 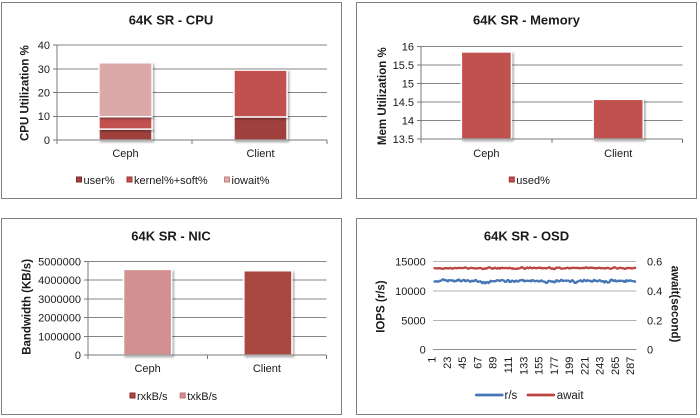 What do you see at coordinates (383, 96) in the screenshot?
I see `svg-text: Mem Utilization %` at bounding box center [383, 96].